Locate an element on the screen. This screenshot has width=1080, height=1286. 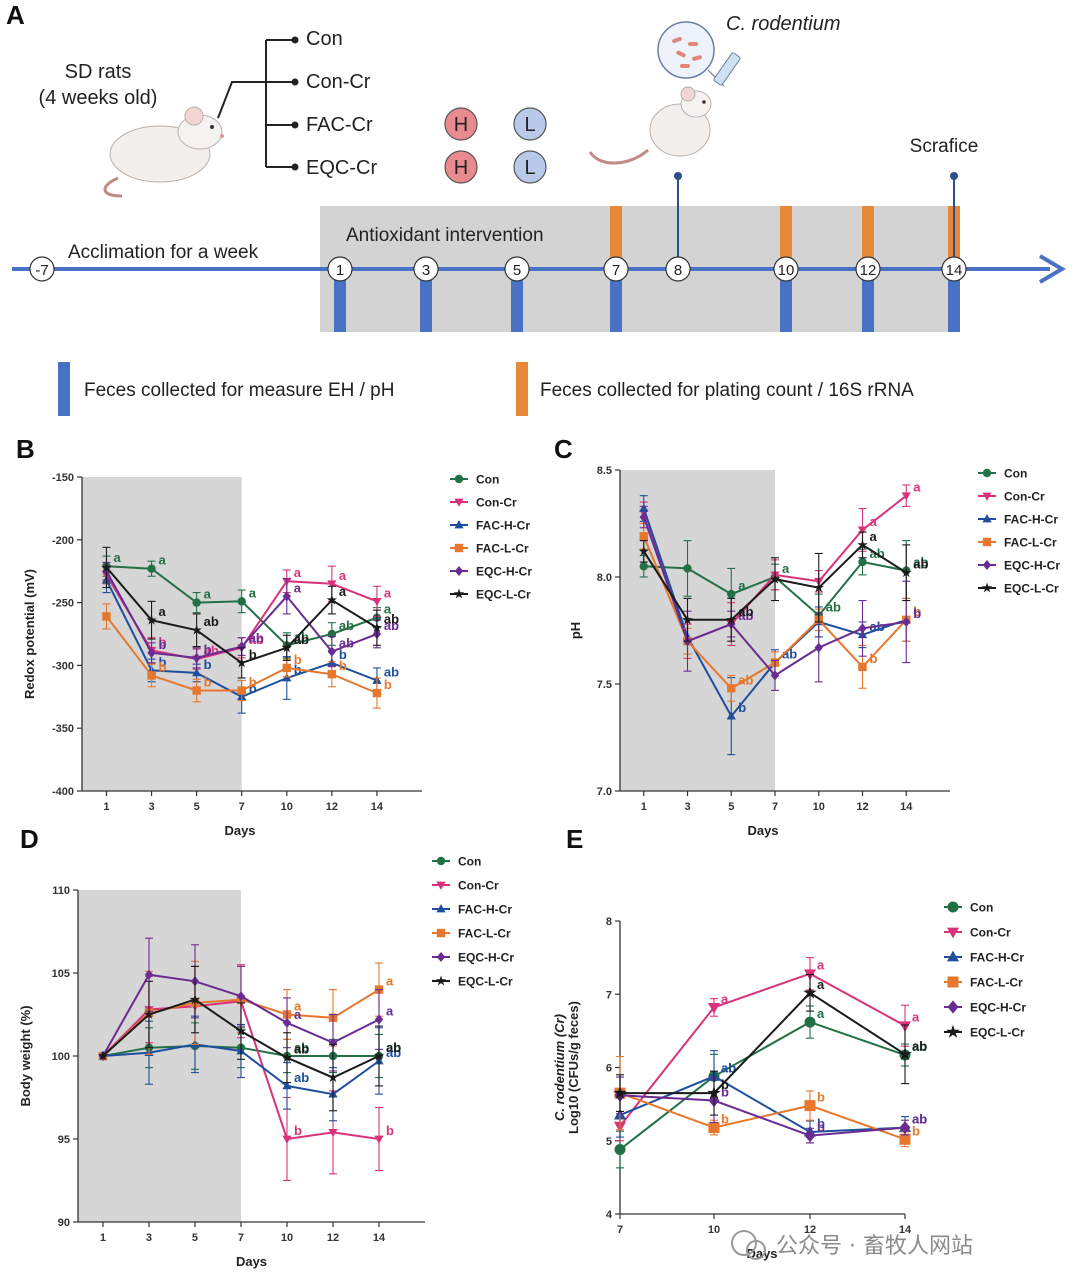
dose-high-label: H is located at coordinates (461, 125).